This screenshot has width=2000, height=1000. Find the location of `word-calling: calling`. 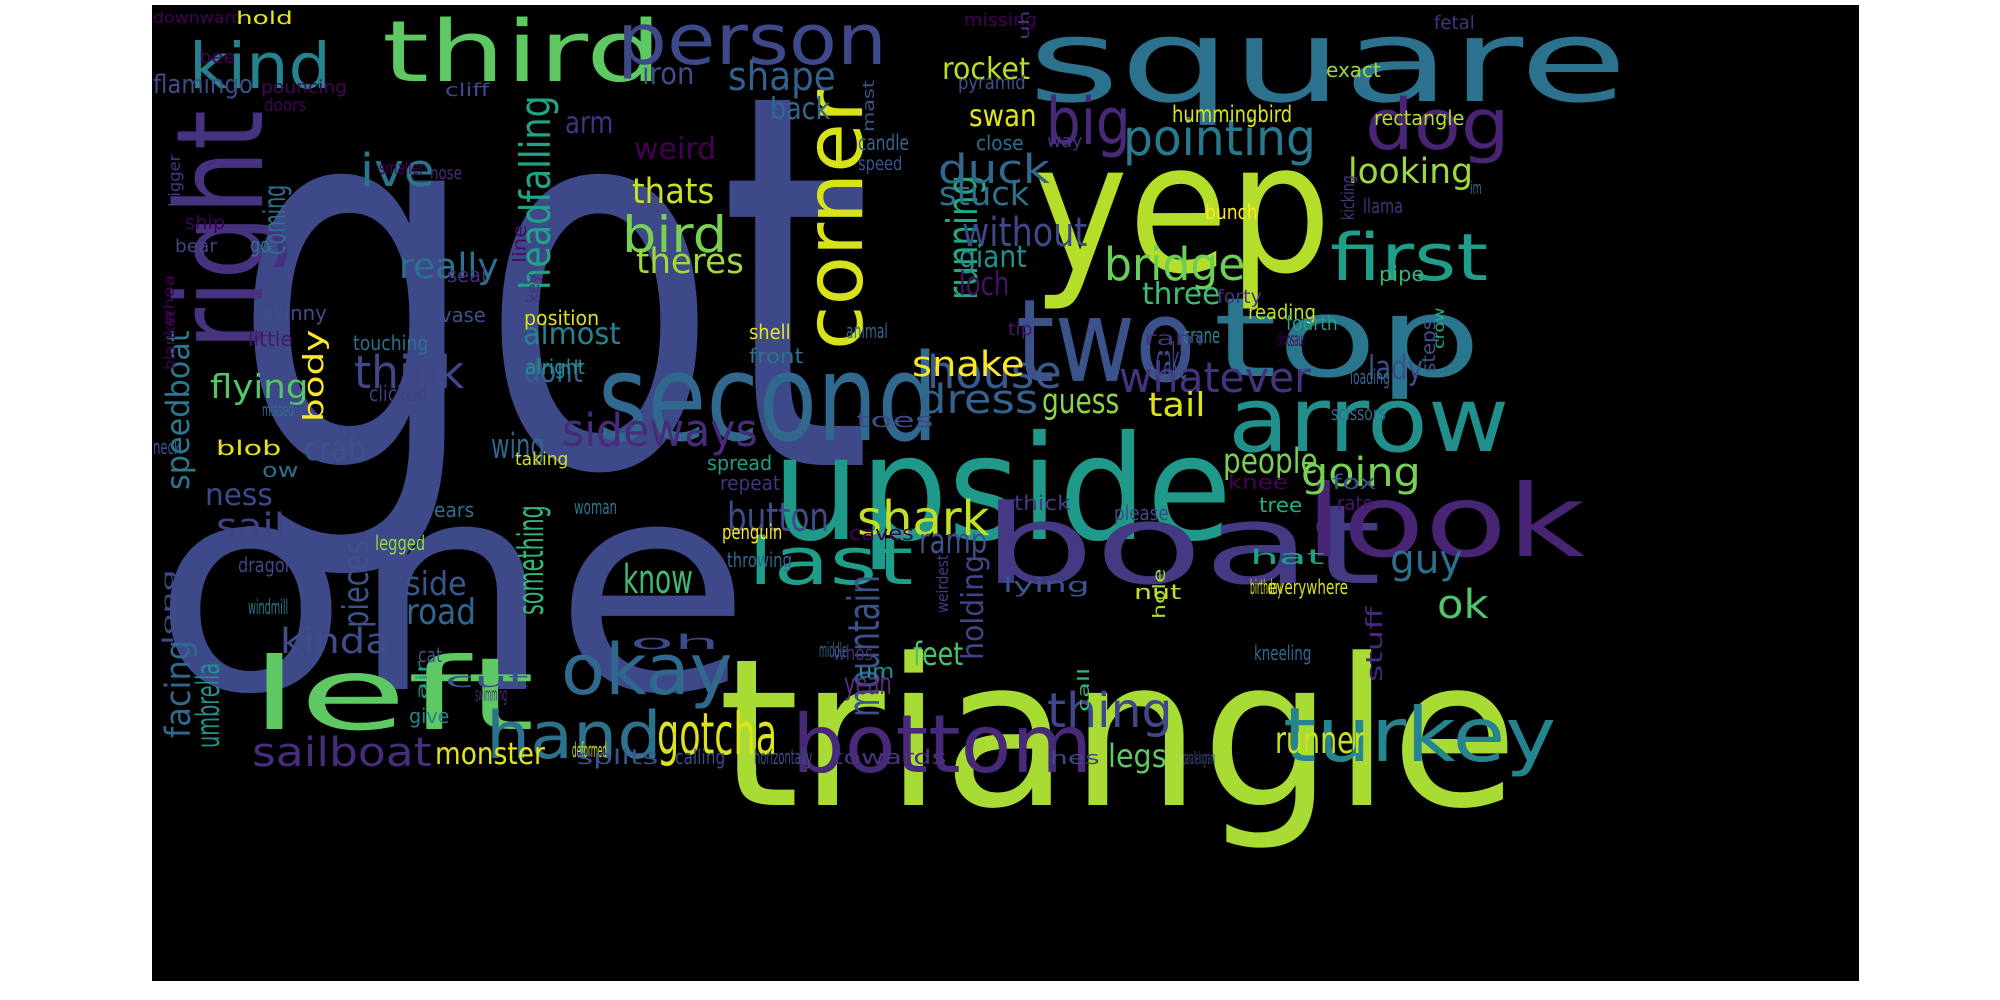

word-calling: calling is located at coordinates (700, 757).